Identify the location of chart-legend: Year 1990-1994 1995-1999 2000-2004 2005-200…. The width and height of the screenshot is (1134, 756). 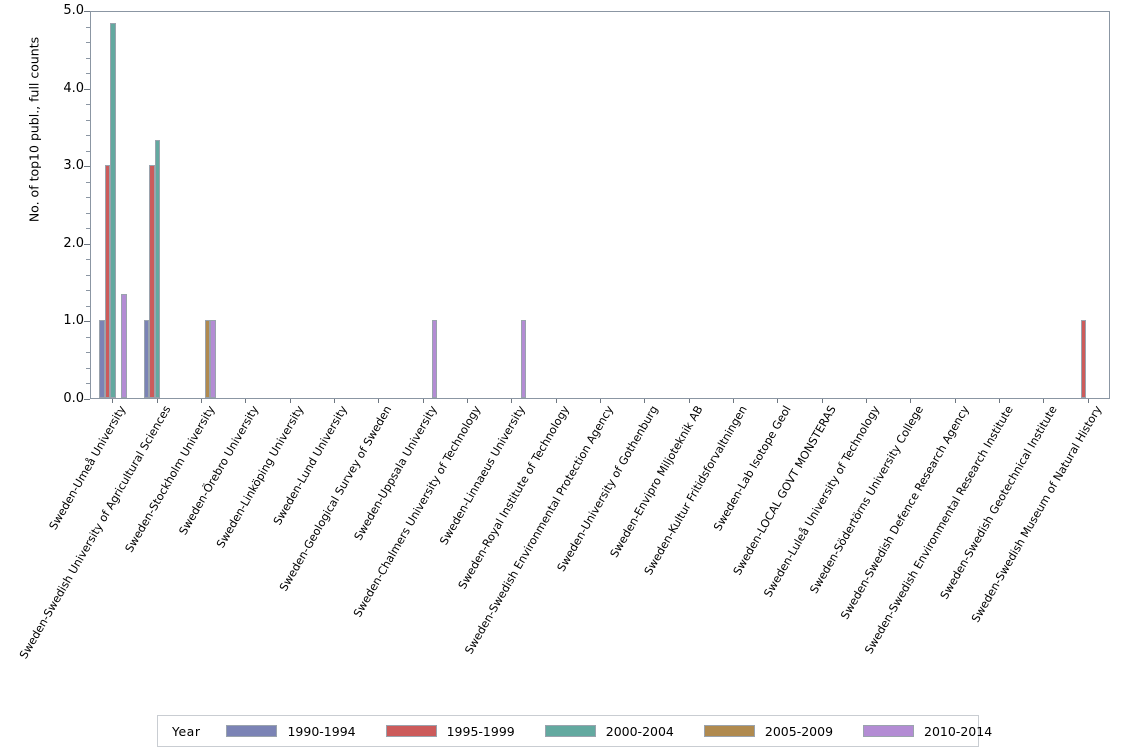
(574, 731).